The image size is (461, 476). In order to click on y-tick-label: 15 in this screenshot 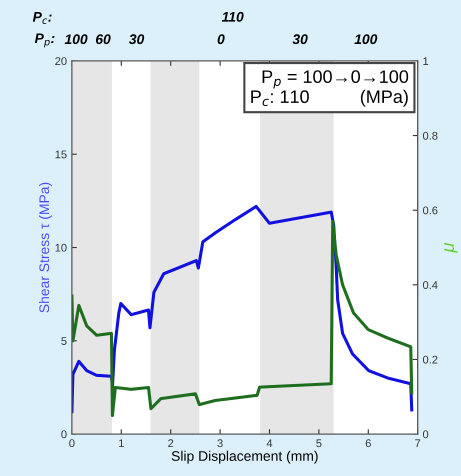, I will do `click(61, 154)`.